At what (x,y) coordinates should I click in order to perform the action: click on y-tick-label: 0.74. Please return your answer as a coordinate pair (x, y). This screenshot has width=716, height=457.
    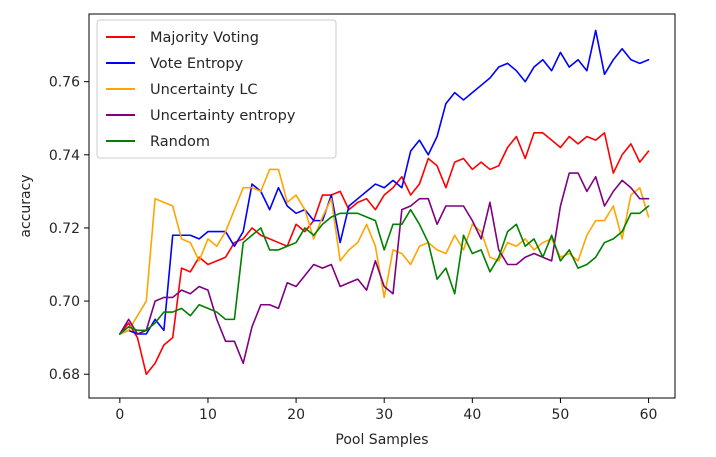
    Looking at the image, I should click on (64, 156).